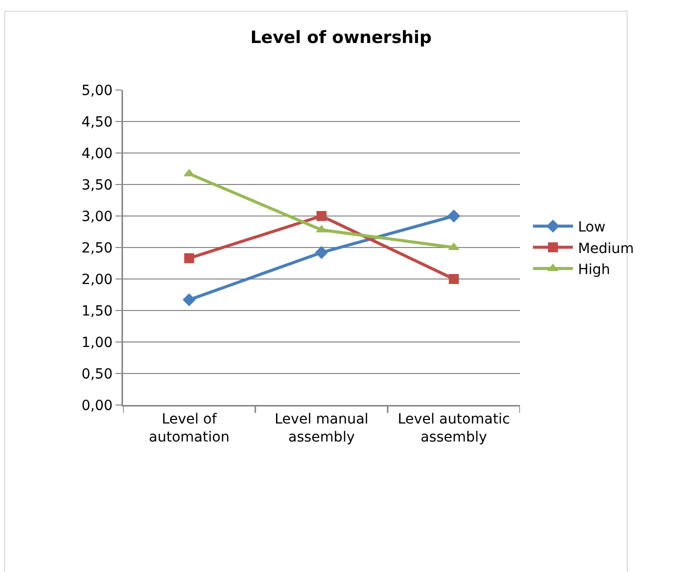 This screenshot has width=682, height=572. What do you see at coordinates (97, 185) in the screenshot?
I see `y-tick-label: 3,50` at bounding box center [97, 185].